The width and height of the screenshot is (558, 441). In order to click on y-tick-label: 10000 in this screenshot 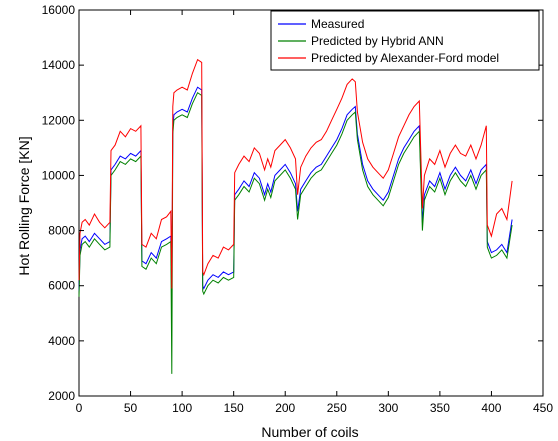, I will do `click(59, 175)`.